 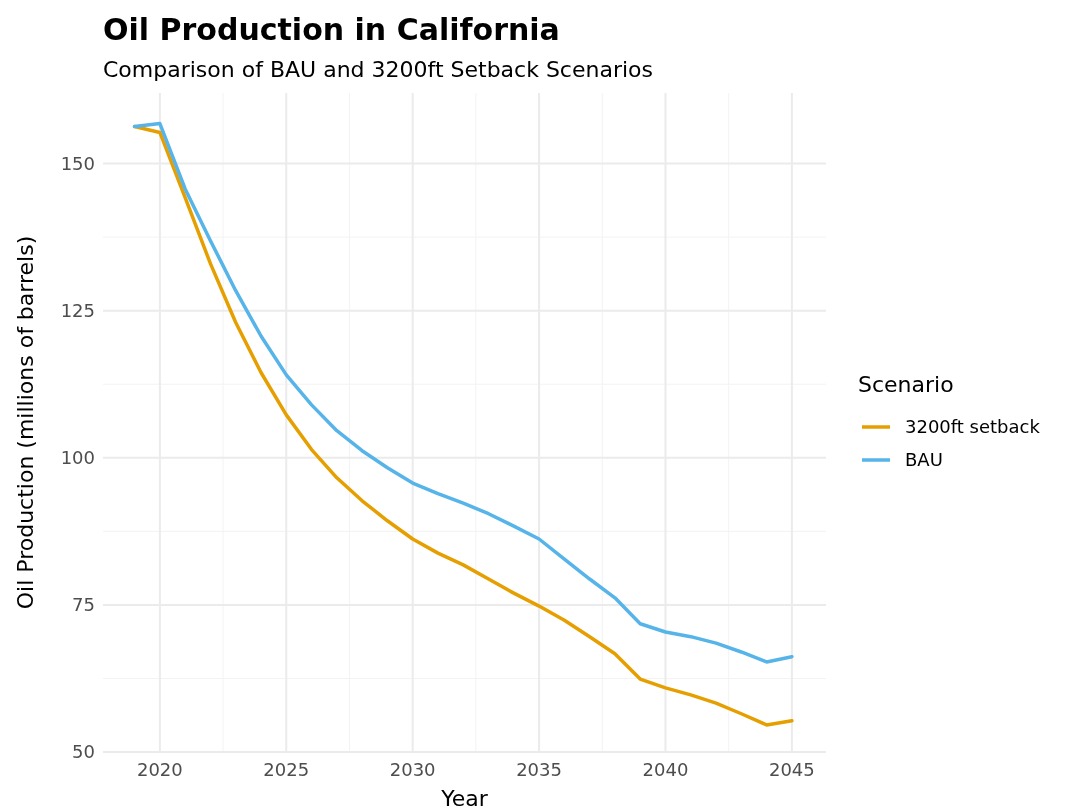 I want to click on x-tick-label: 2035, so click(x=539, y=769).